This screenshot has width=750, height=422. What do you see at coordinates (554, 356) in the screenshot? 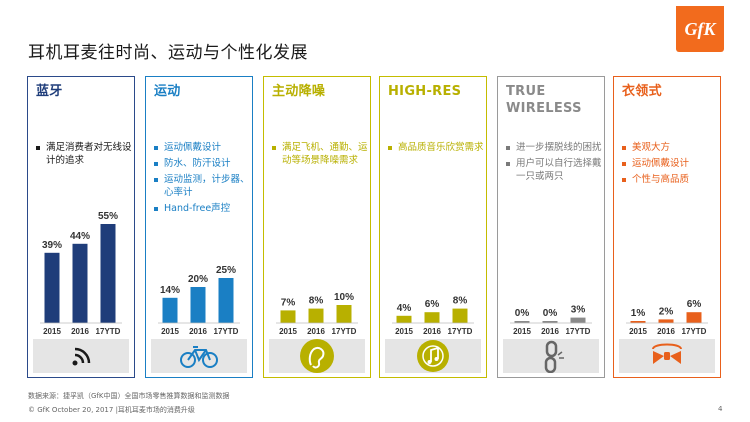
I see `broken-chain-icon` at bounding box center [554, 356].